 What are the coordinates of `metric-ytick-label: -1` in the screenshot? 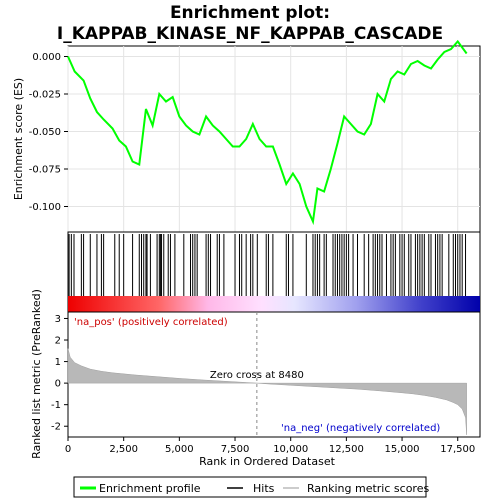 It's located at (56, 405).